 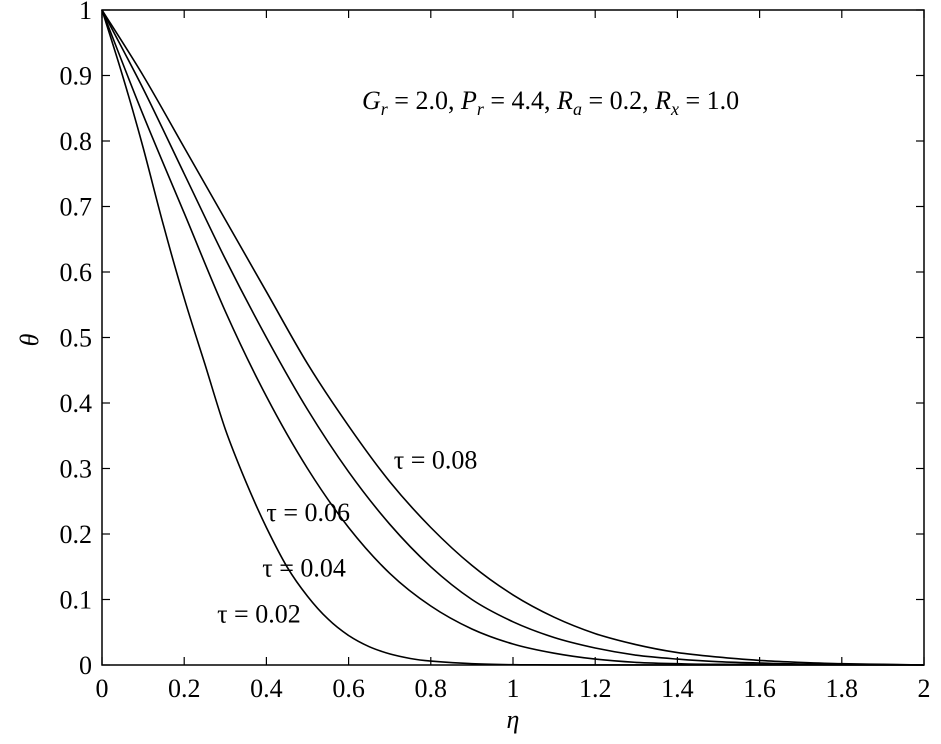 What do you see at coordinates (76, 141) in the screenshot?
I see `y-tick-label: 0.8` at bounding box center [76, 141].